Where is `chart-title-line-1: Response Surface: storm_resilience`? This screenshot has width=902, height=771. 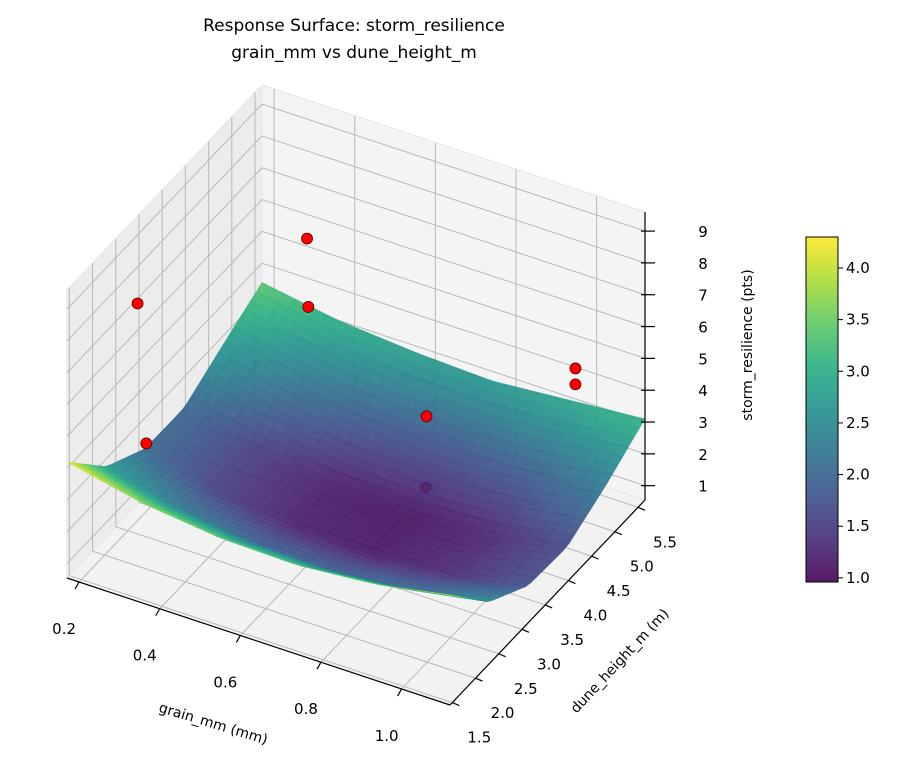 chart-title-line-1: Response Surface: storm_resilience is located at coordinates (354, 26).